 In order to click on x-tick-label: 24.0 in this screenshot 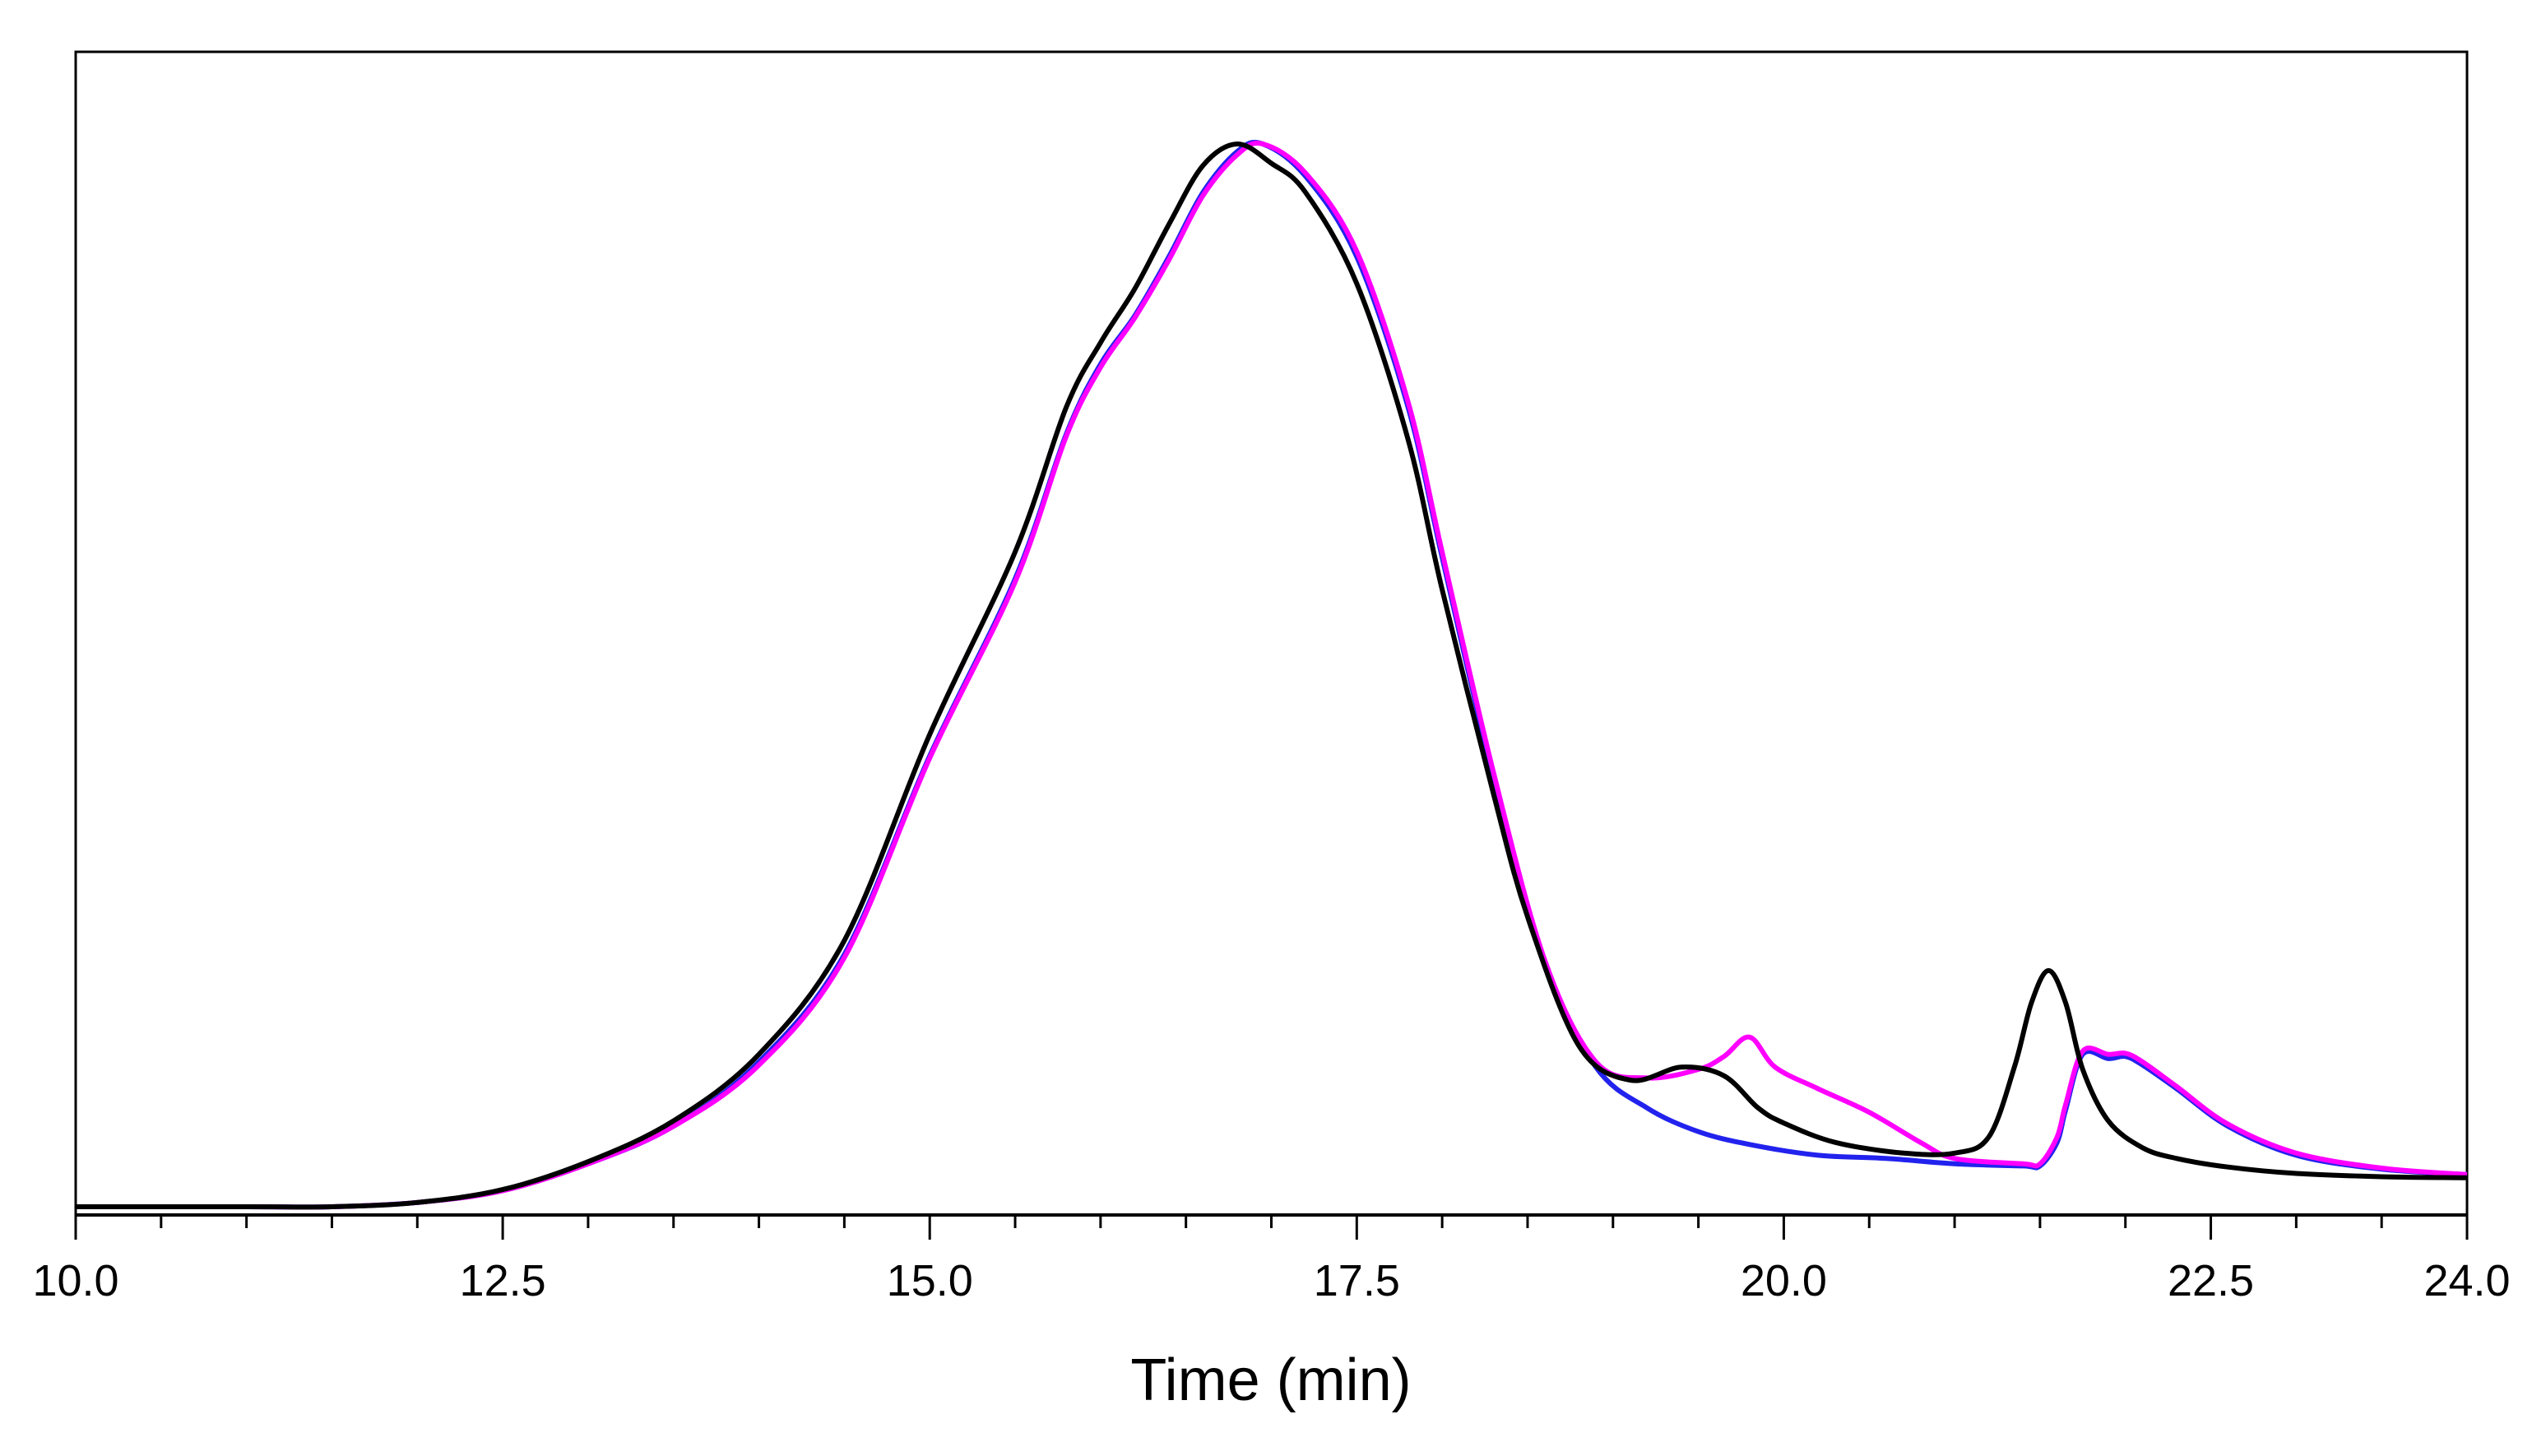, I will do `click(2467, 1280)`.